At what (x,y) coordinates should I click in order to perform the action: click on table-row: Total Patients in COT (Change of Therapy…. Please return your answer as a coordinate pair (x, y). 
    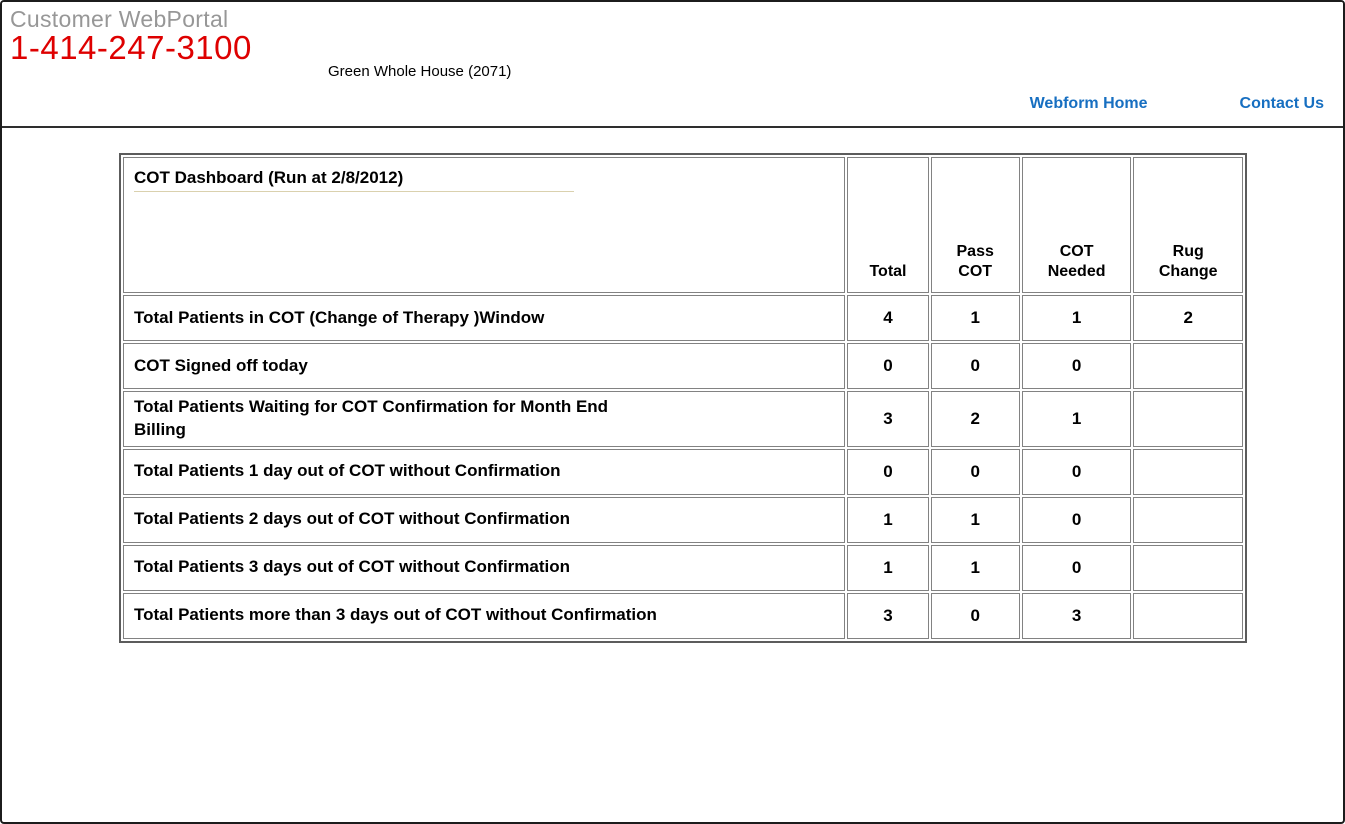
    Looking at the image, I should click on (683, 318).